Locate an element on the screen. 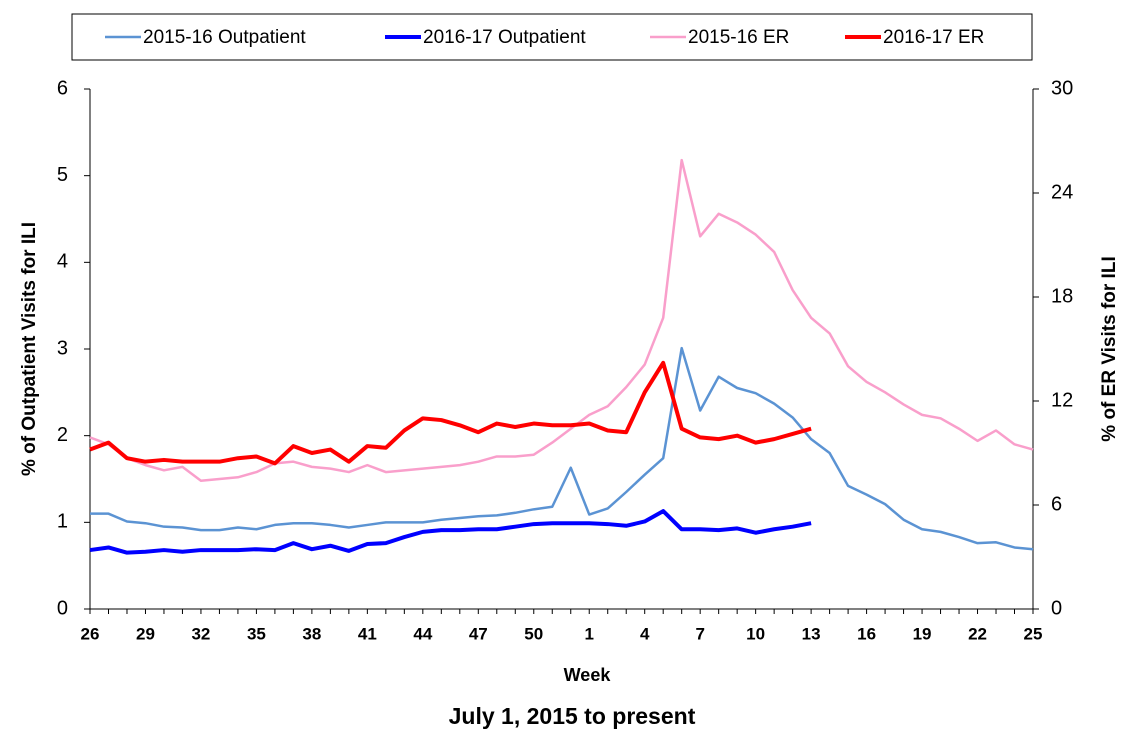 Image resolution: width=1125 pixels, height=731 pixels. y2-tick-label: 30 is located at coordinates (1062, 88).